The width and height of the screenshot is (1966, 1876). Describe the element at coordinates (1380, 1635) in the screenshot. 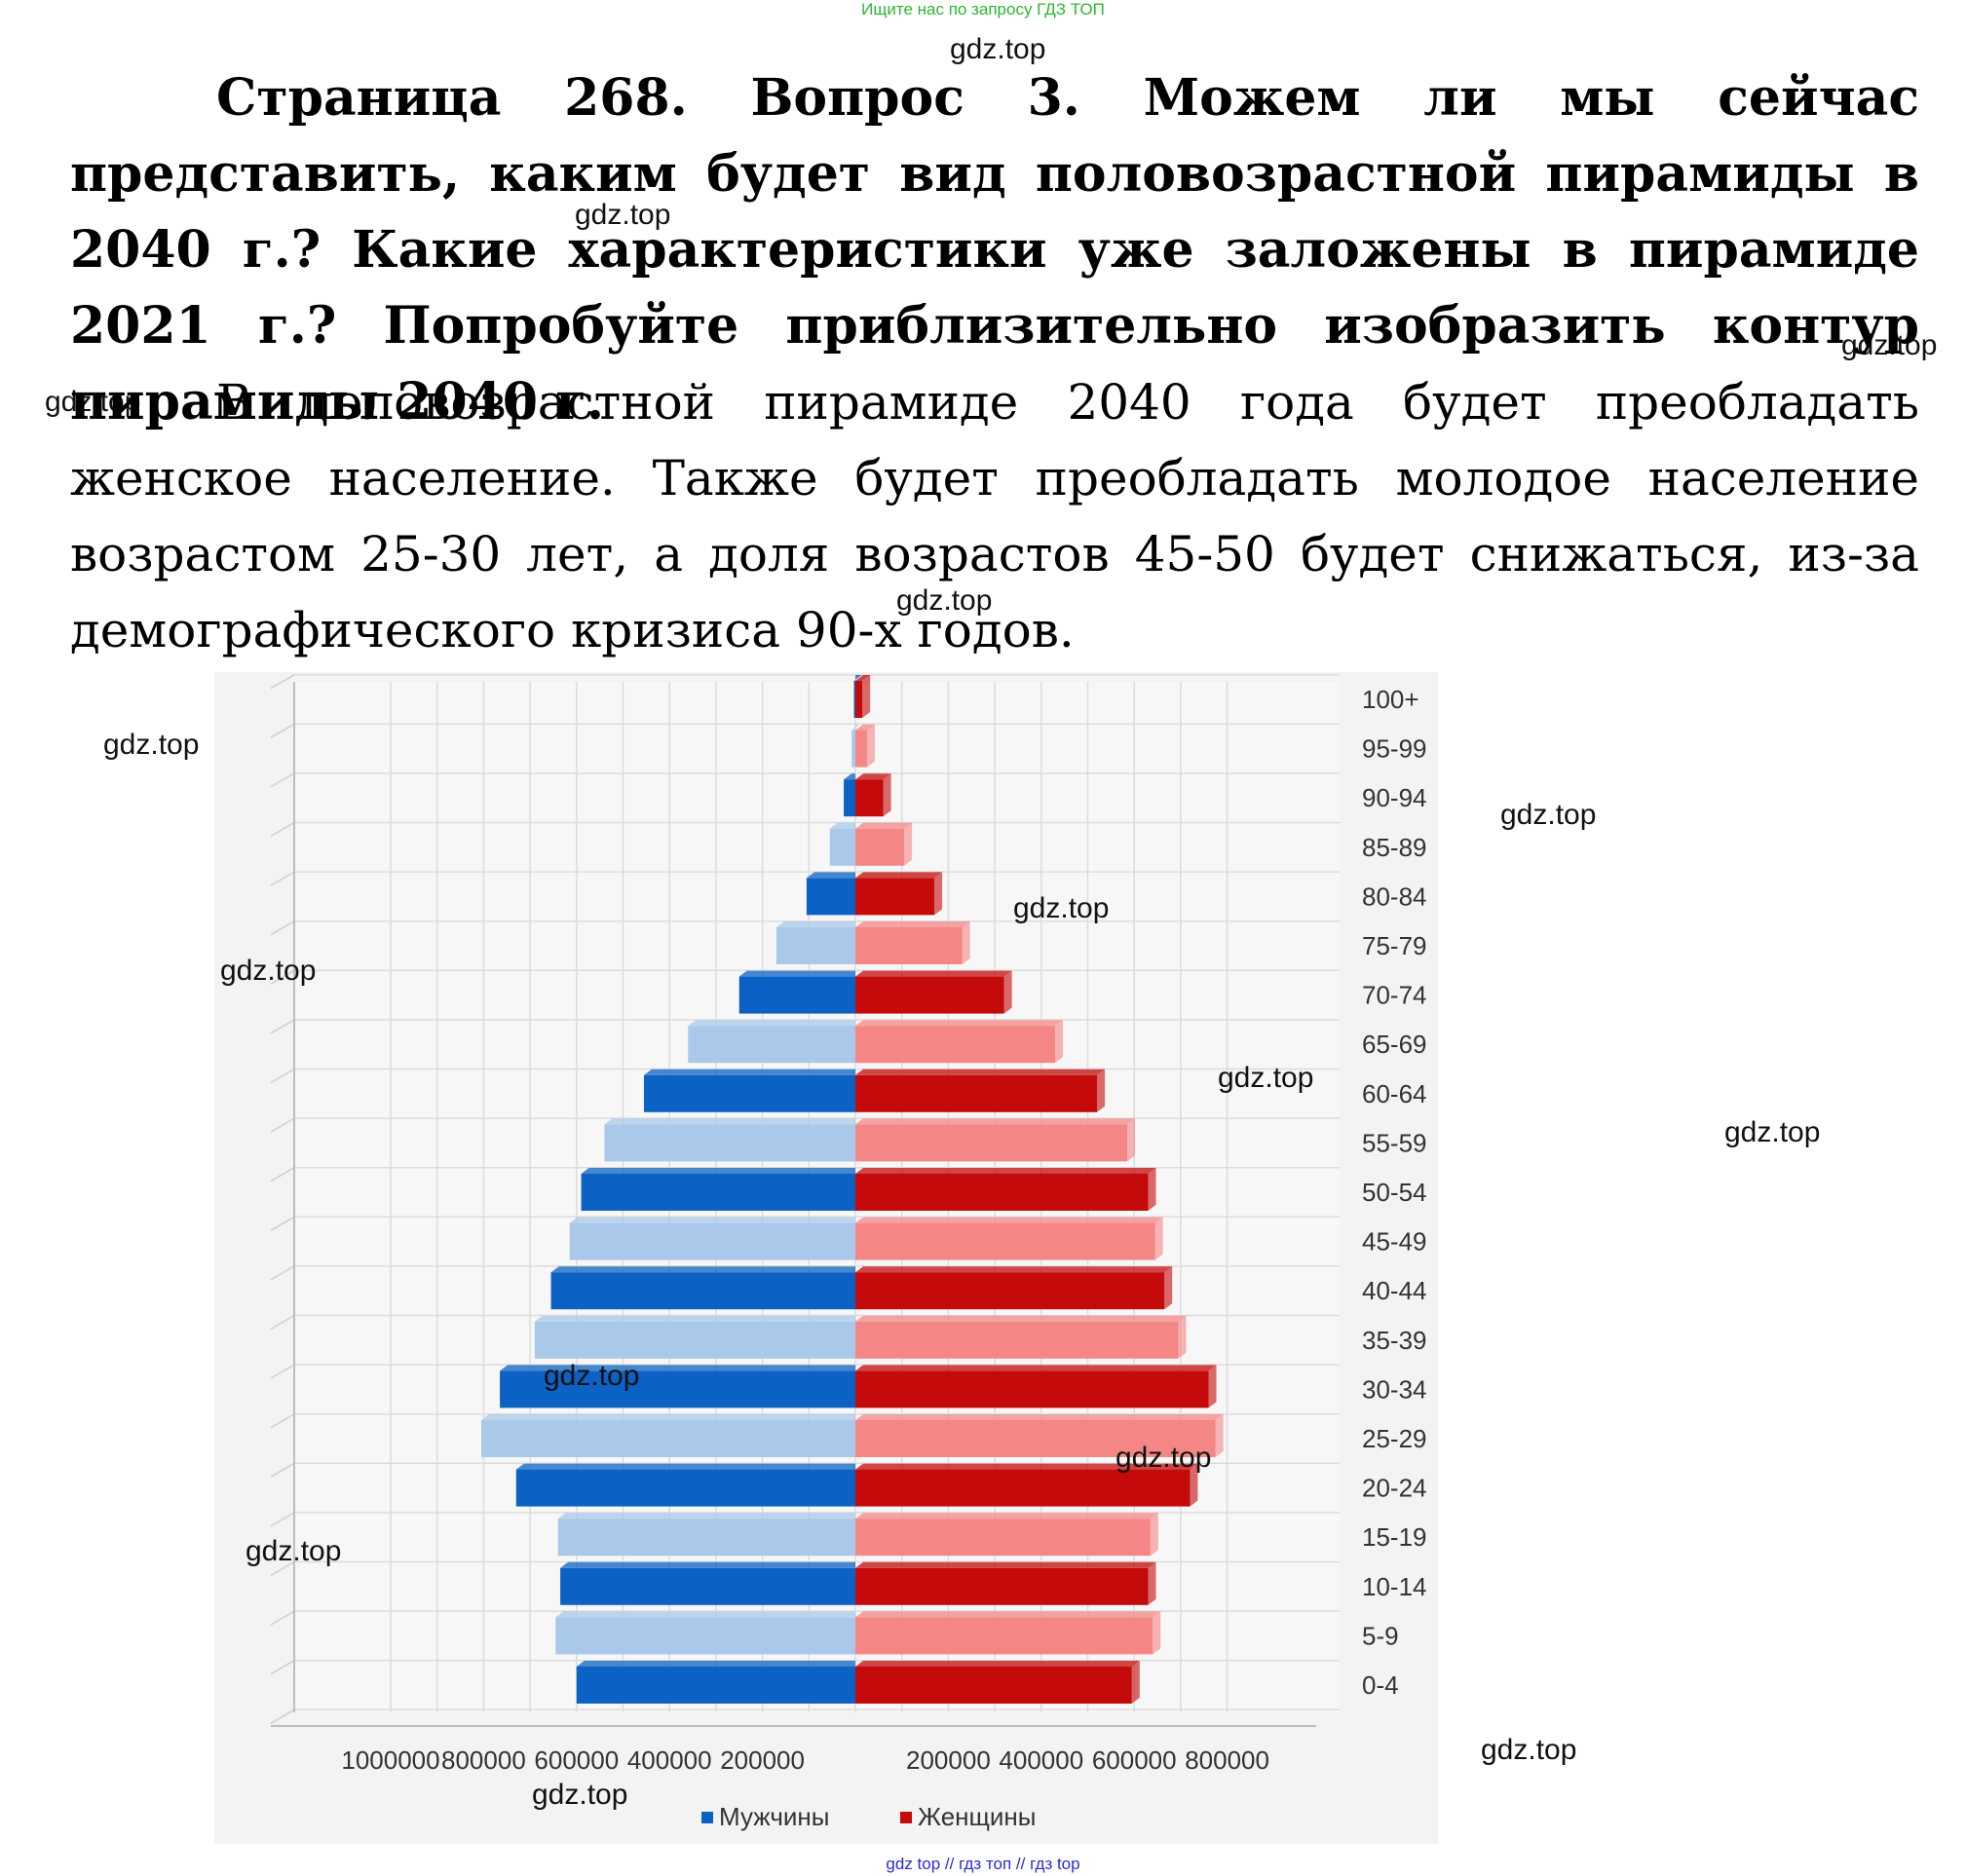

I see `age-label-5-9: 5-9` at that location.